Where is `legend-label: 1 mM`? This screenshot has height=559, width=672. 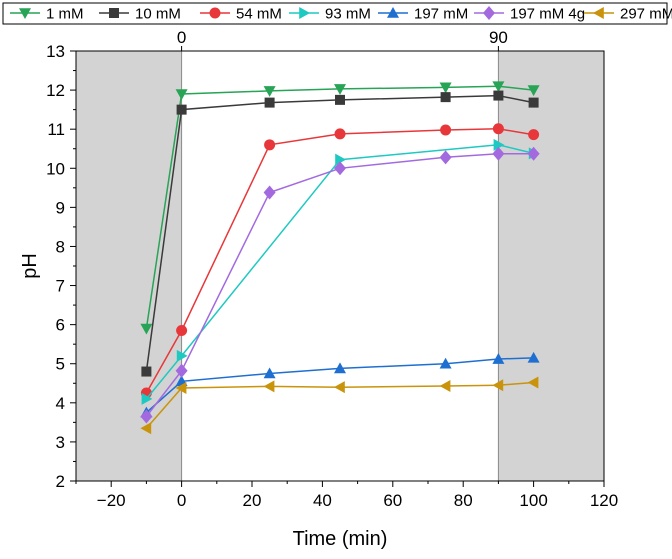
legend-label: 1 mM is located at coordinates (65, 14).